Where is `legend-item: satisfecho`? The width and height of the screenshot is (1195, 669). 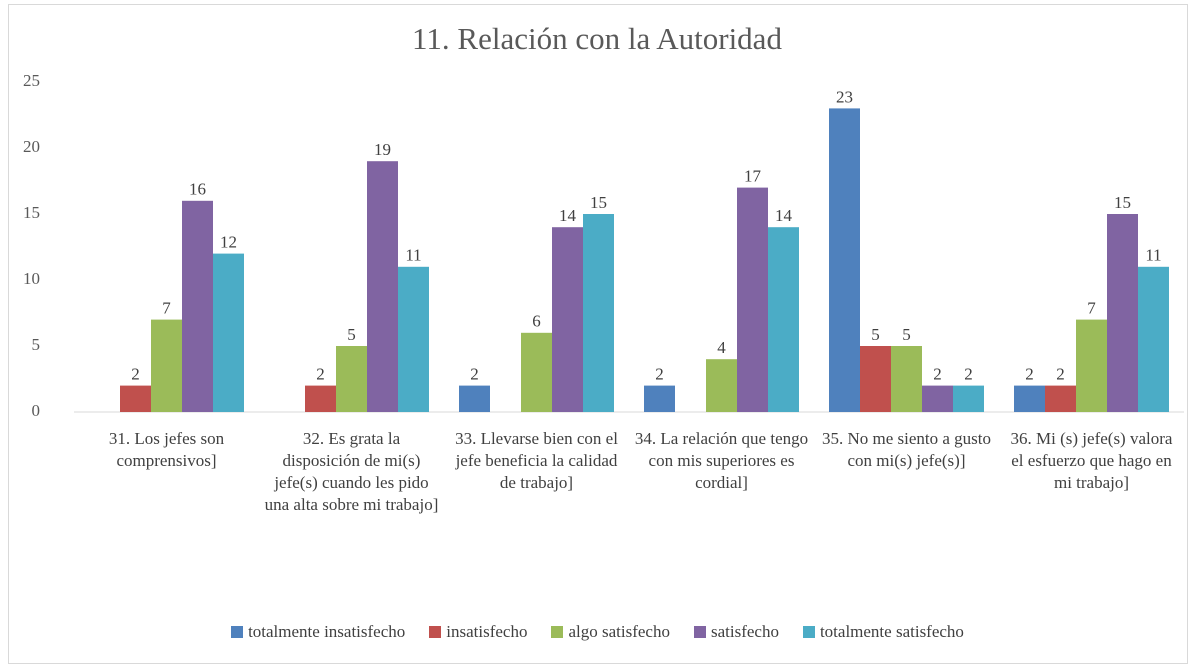
legend-item: satisfecho is located at coordinates (736, 632).